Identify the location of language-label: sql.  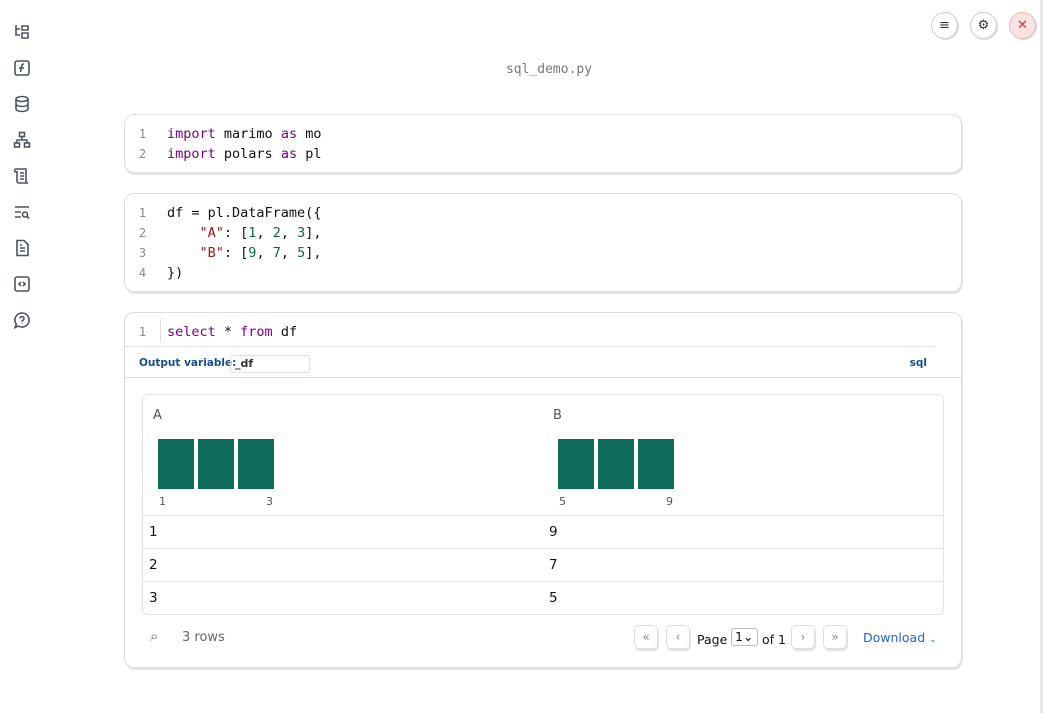
(918, 363).